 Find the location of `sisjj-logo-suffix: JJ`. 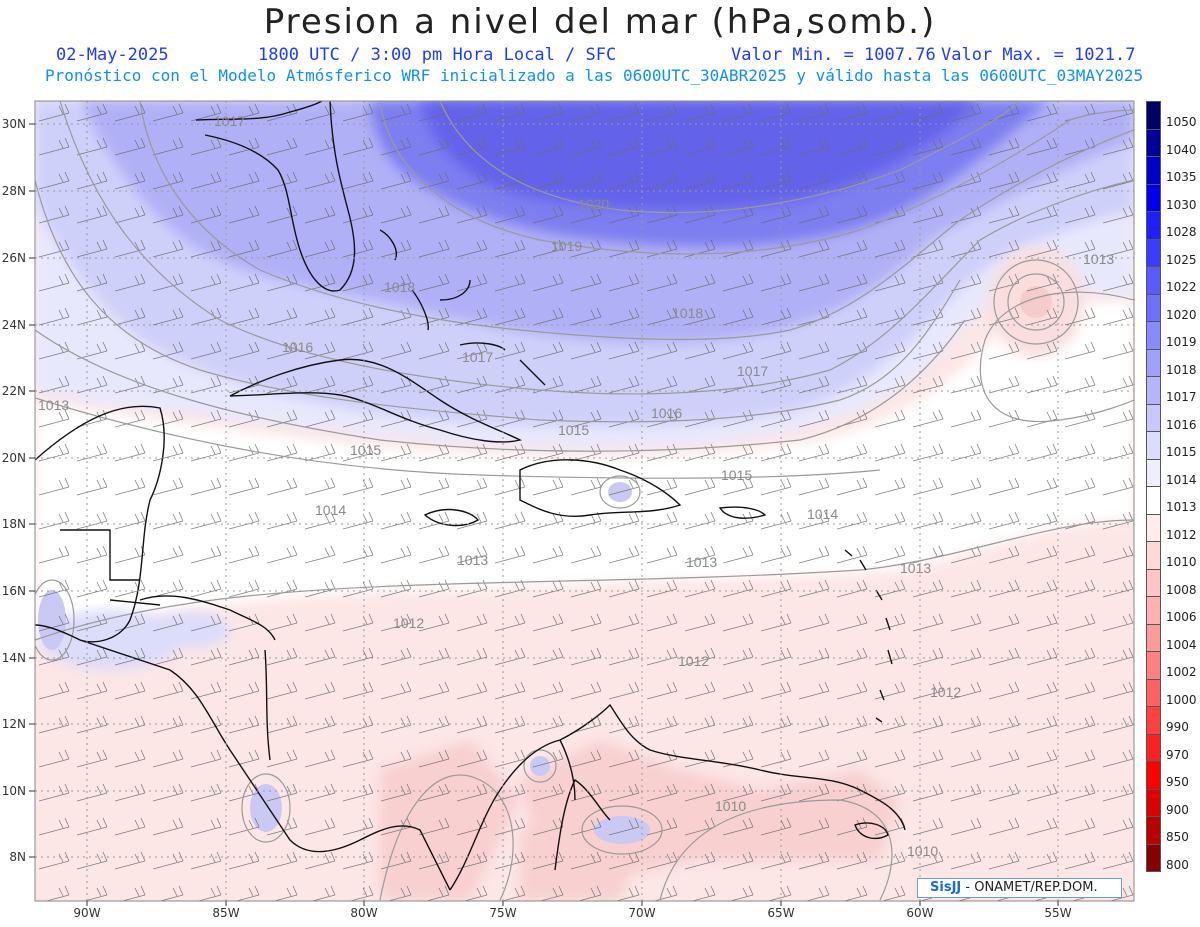

sisjj-logo-suffix: JJ is located at coordinates (956, 887).